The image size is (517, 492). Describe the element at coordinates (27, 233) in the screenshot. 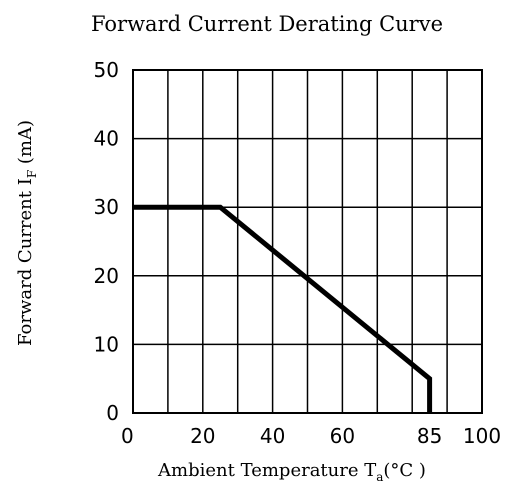

I see `y-axis-label: Forward Current IF (mA)` at that location.